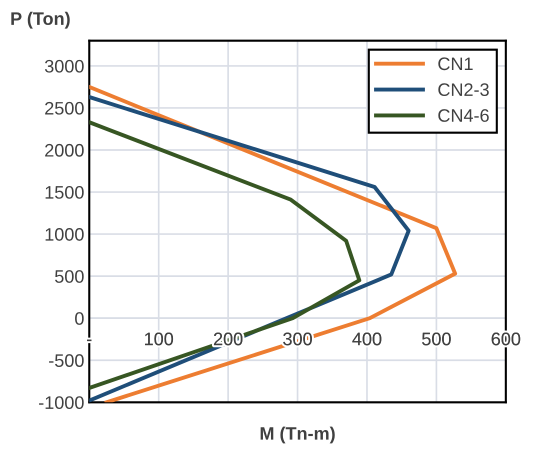 Image resolution: width=541 pixels, height=452 pixels. Describe the element at coordinates (40, 20) in the screenshot. I see `y-axis-title: P (Ton)` at that location.